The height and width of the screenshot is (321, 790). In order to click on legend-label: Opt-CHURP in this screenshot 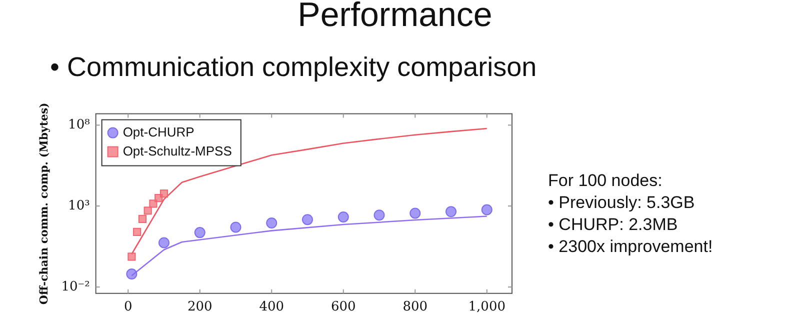, I will do `click(158, 132)`.